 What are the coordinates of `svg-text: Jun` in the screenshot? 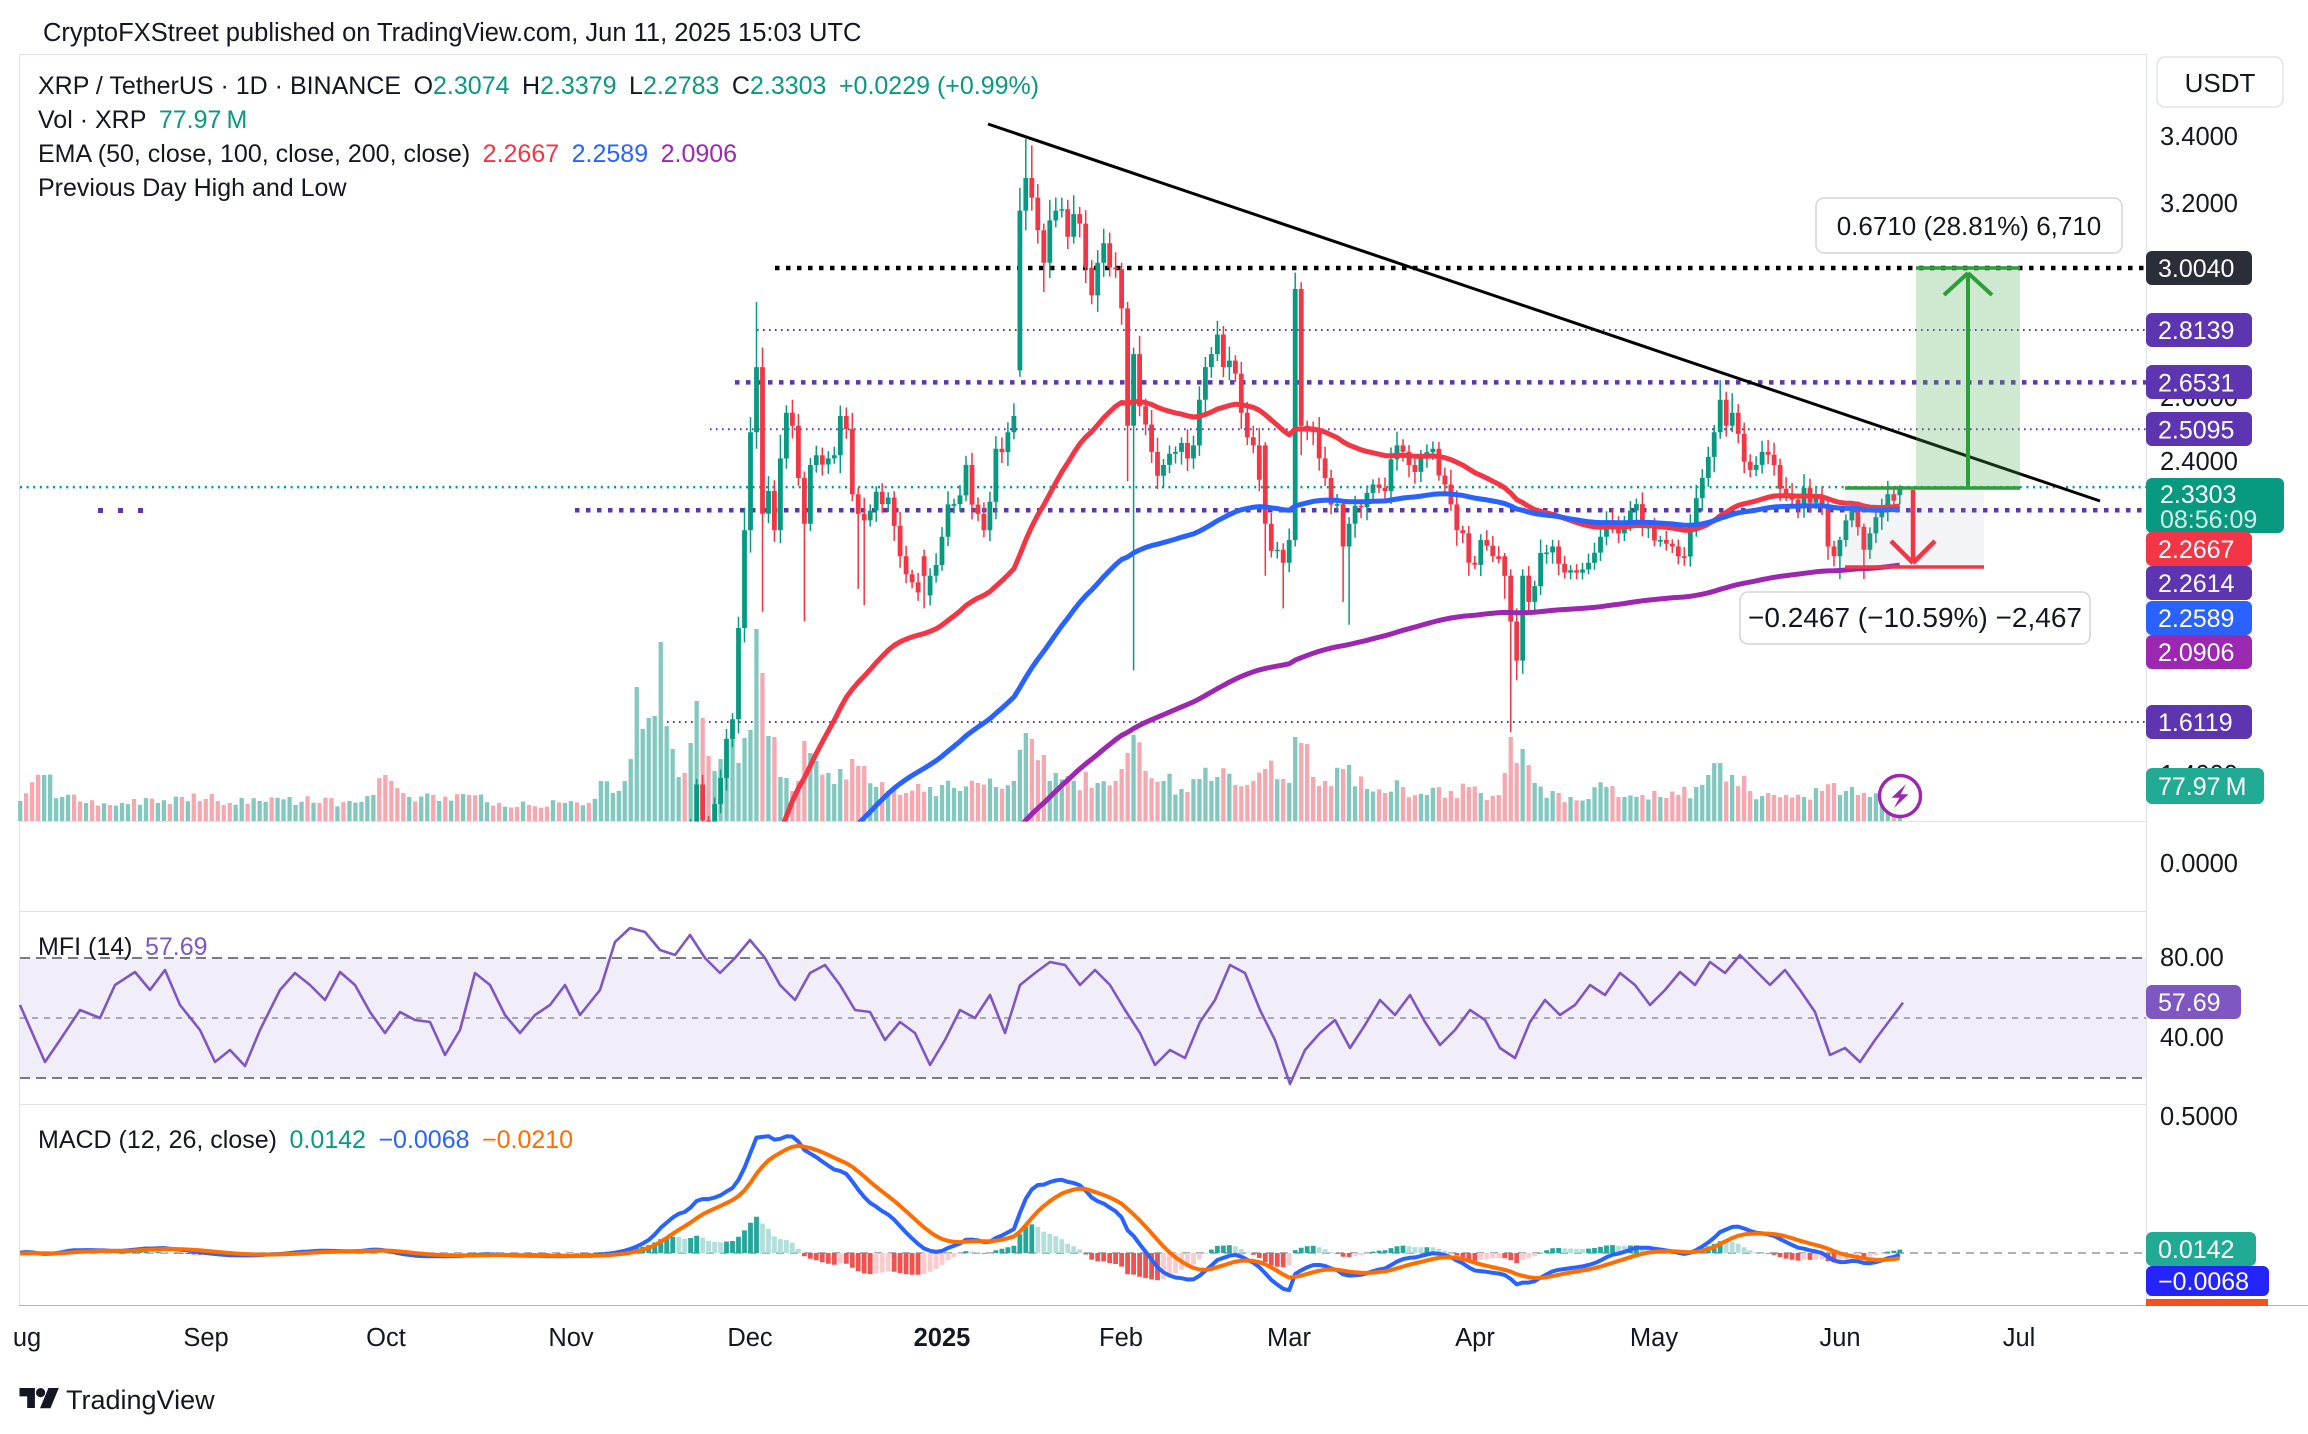 It's located at (1839, 1338).